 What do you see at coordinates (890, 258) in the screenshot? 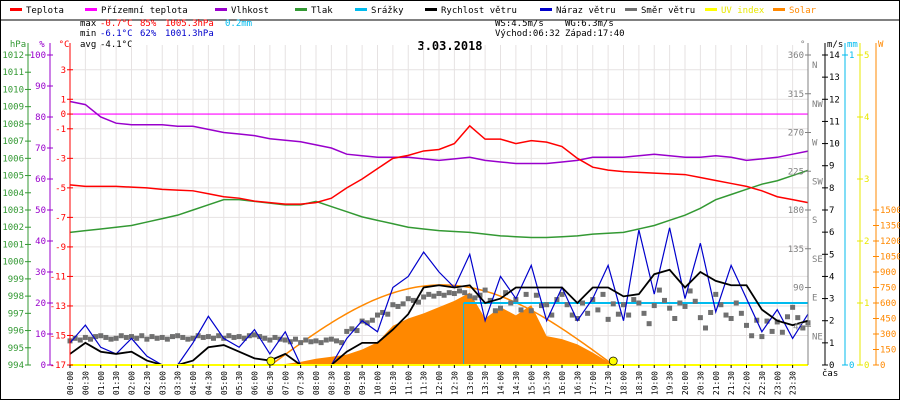
I see `solar-axis-tick-label: 1050` at bounding box center [890, 258].